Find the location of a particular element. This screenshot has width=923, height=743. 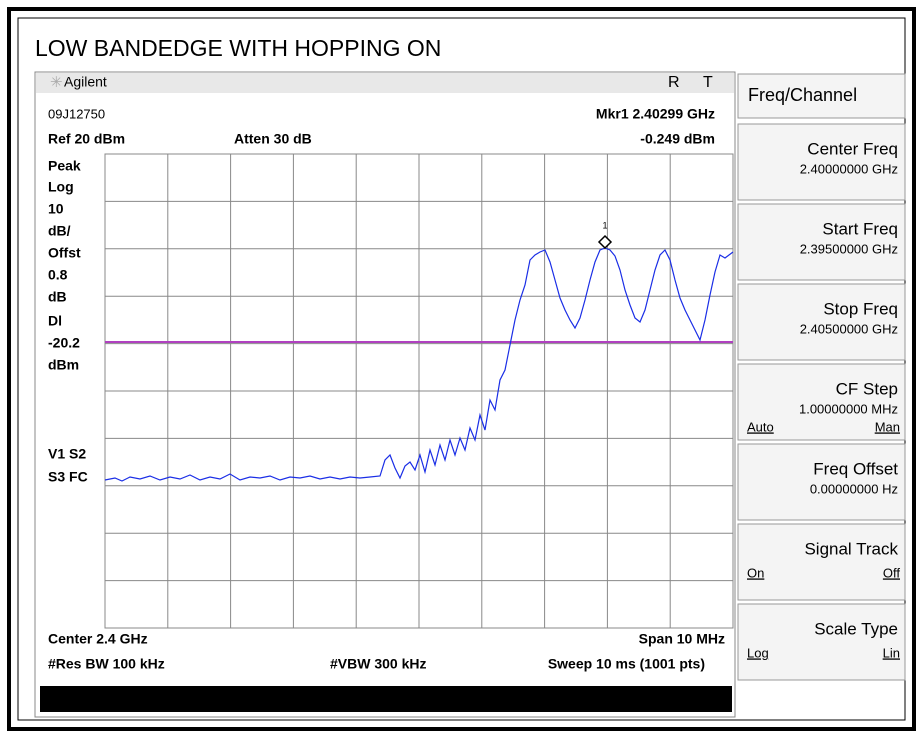

serial: 09J12750 is located at coordinates (76, 113).